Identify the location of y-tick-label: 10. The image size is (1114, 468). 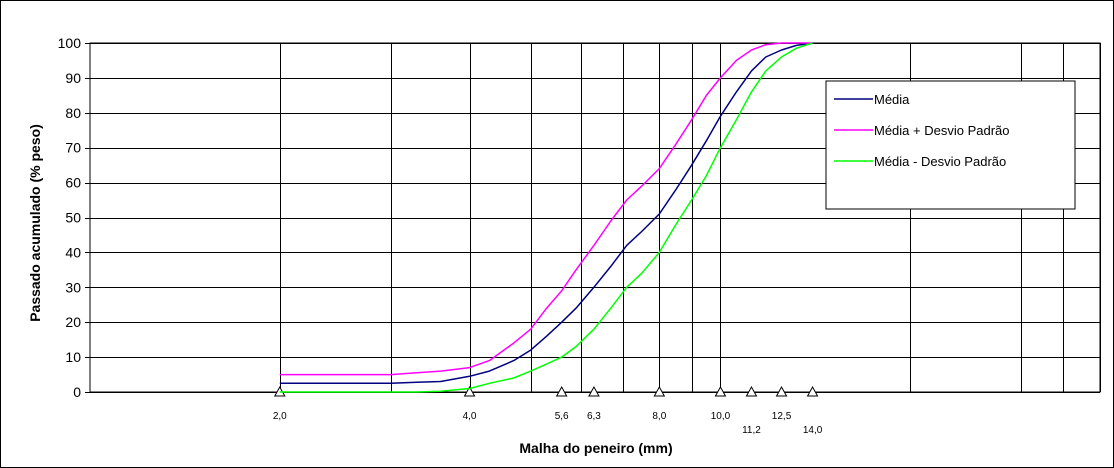
(73, 357).